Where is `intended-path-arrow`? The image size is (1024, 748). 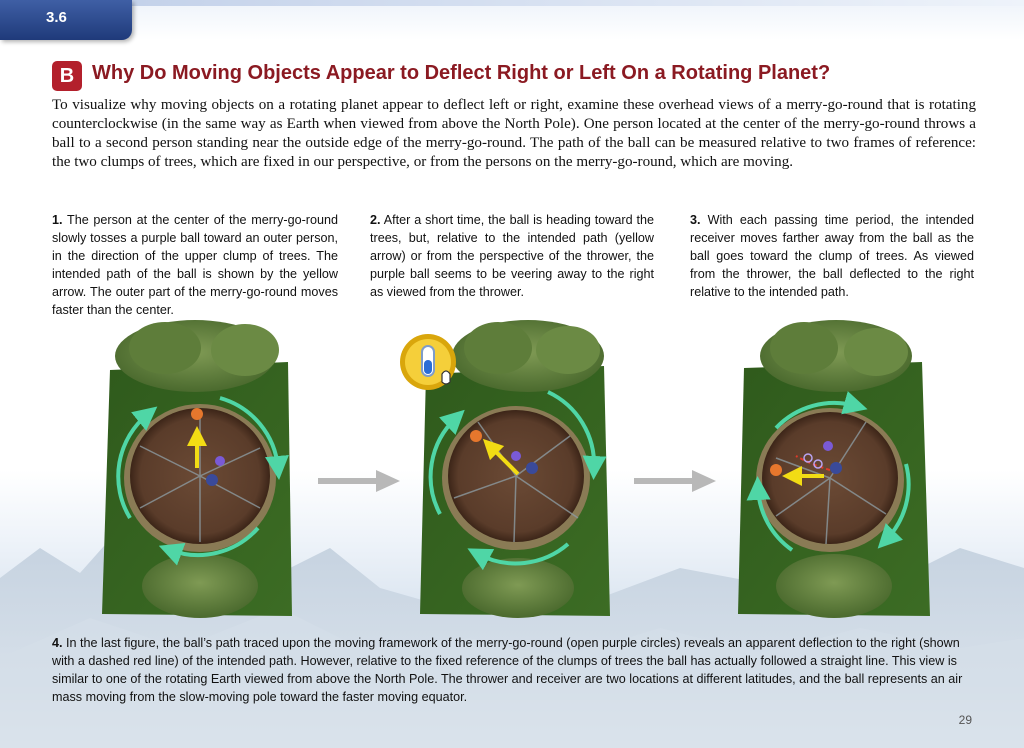
intended-path-arrow is located at coordinates (501, 457).